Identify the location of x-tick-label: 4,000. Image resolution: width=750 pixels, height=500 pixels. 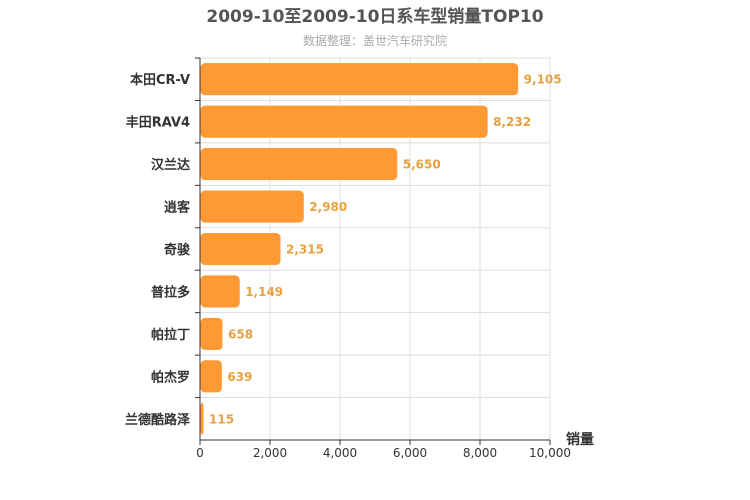
(340, 453).